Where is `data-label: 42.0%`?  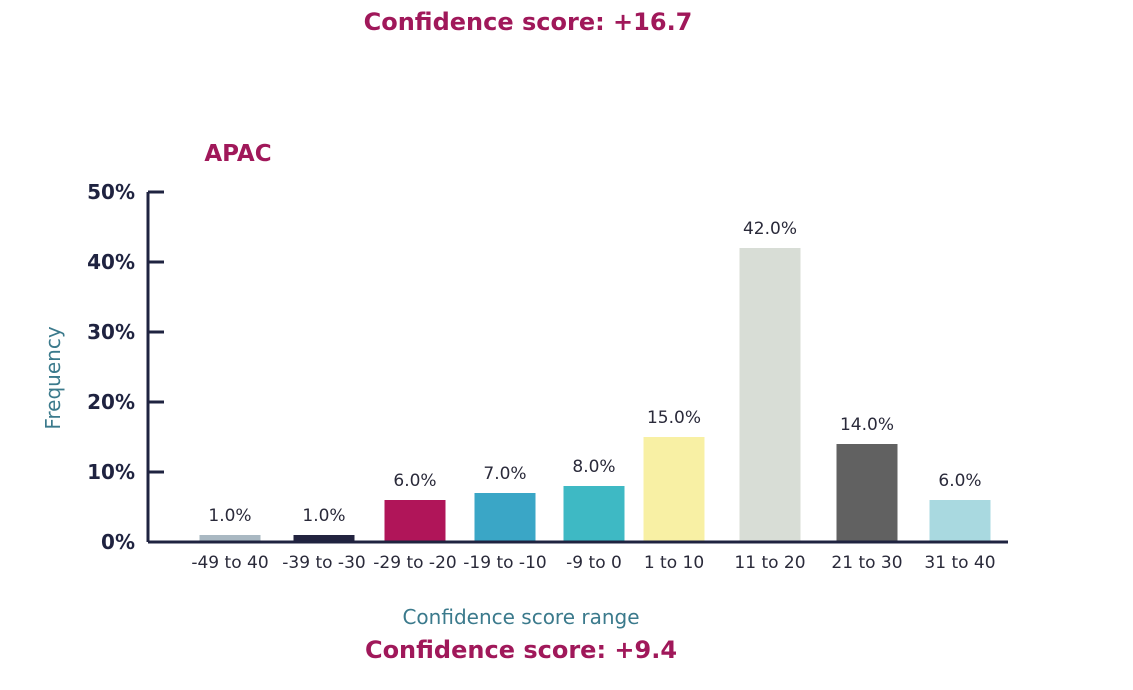
data-label: 42.0% is located at coordinates (770, 229).